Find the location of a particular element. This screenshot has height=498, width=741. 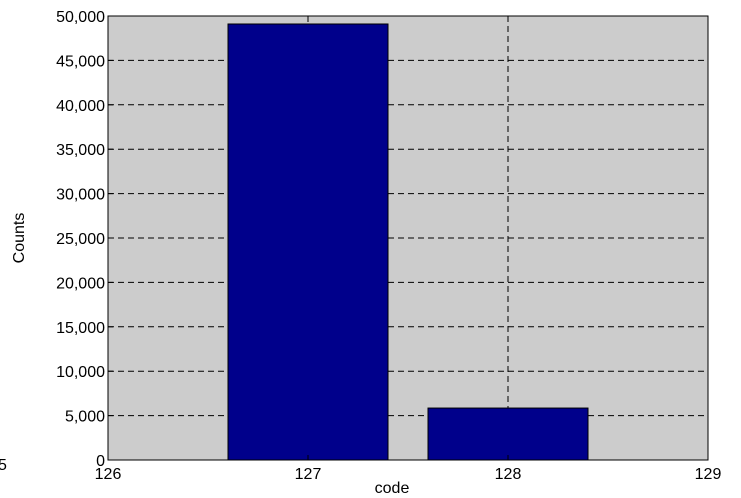

x-tick-label: 128 is located at coordinates (508, 474).